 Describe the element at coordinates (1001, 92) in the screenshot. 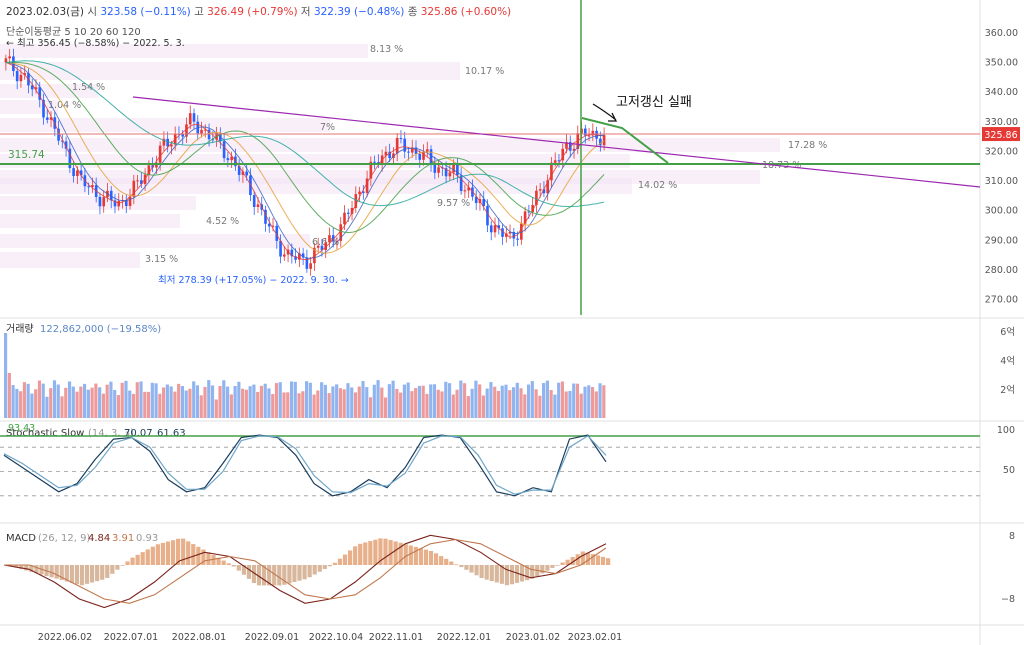

I see `price-tick-label: 340.00` at that location.